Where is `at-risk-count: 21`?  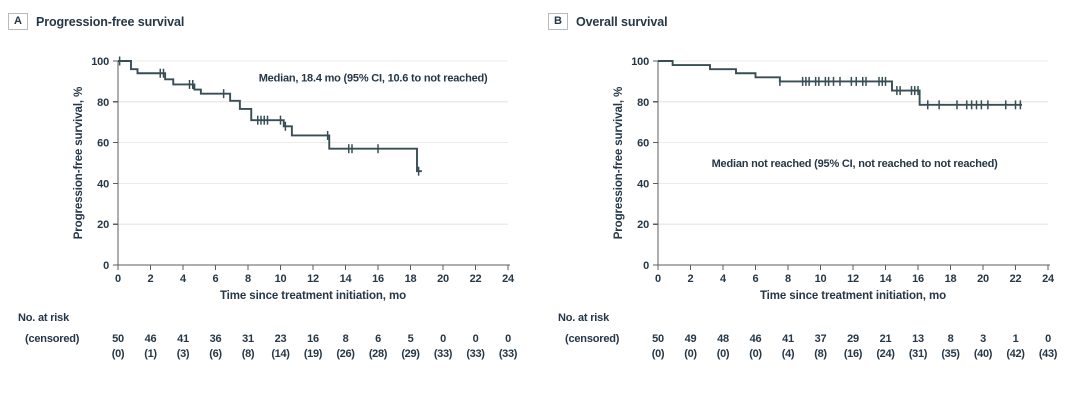 at-risk-count: 21 is located at coordinates (886, 339).